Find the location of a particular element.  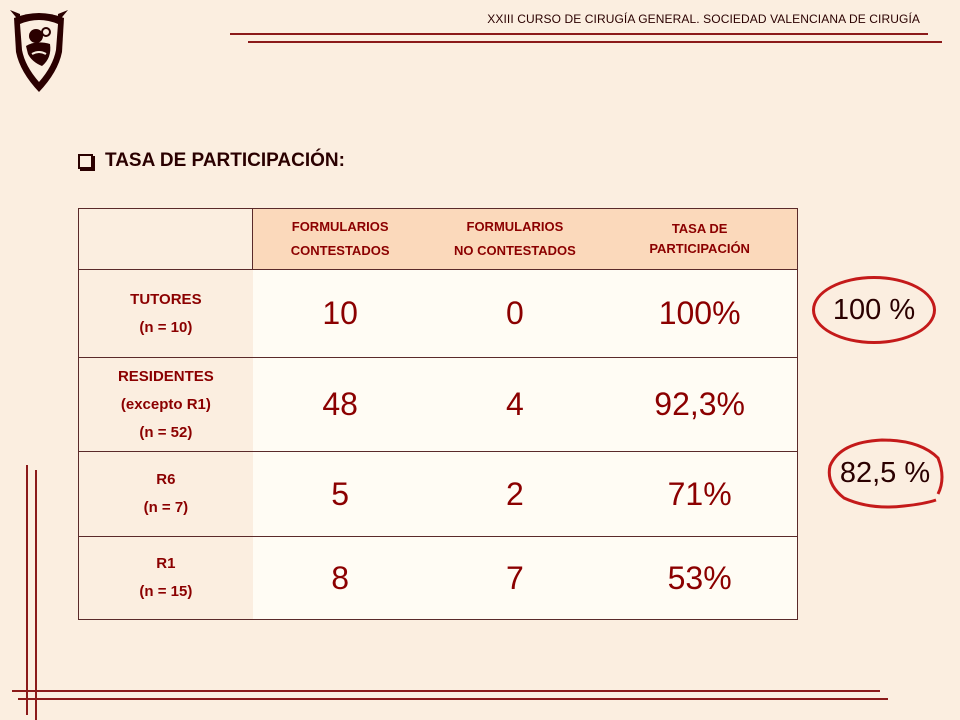

value-no-contestados: 4 is located at coordinates (515, 404).